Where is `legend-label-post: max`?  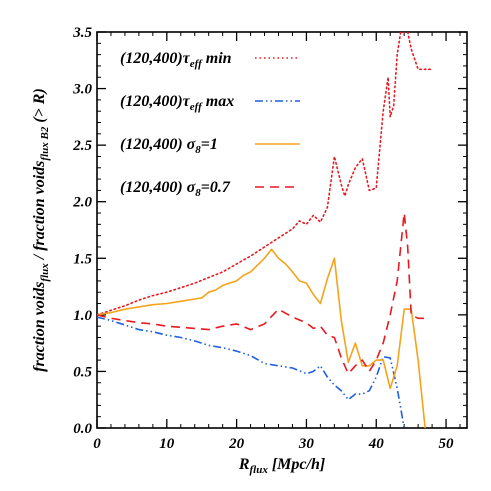 legend-label-post: max is located at coordinates (218, 101).